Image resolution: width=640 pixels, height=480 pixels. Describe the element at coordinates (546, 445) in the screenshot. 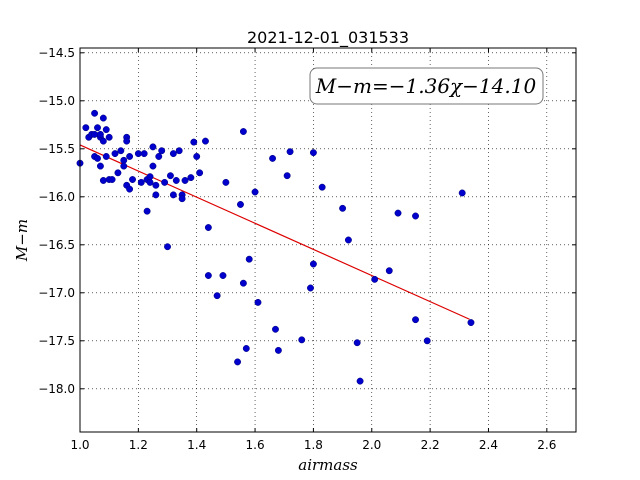

I see `x-tick-label: 2.6` at that location.